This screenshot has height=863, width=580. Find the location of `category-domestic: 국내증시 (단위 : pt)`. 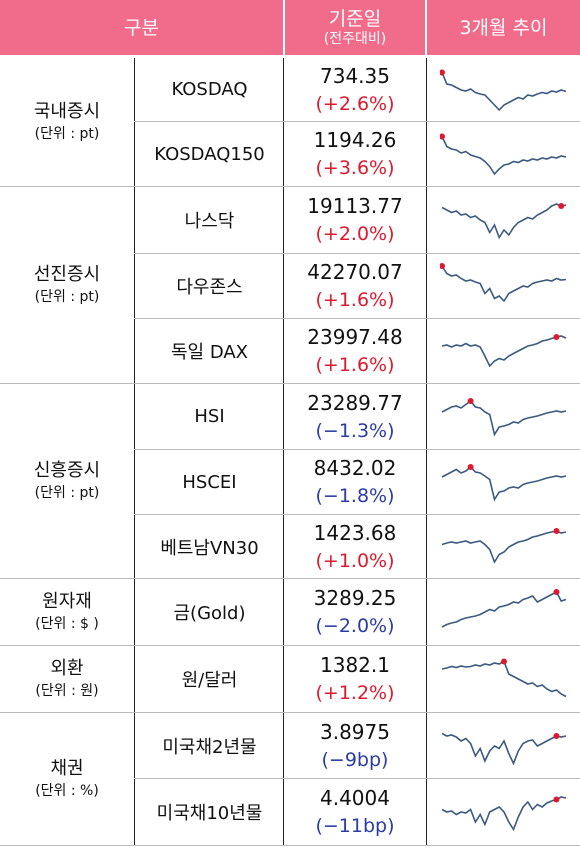

category-domestic: 국내증시 (단위 : pt) is located at coordinates (67, 122).